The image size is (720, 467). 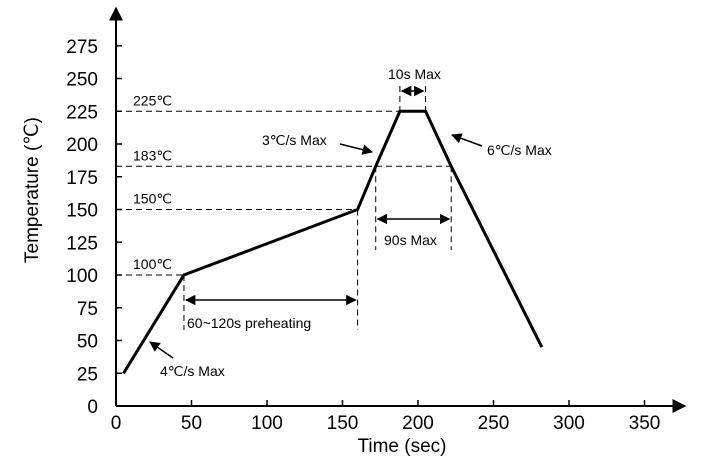 I want to click on reference-label-183: 183℃, so click(x=152, y=155).